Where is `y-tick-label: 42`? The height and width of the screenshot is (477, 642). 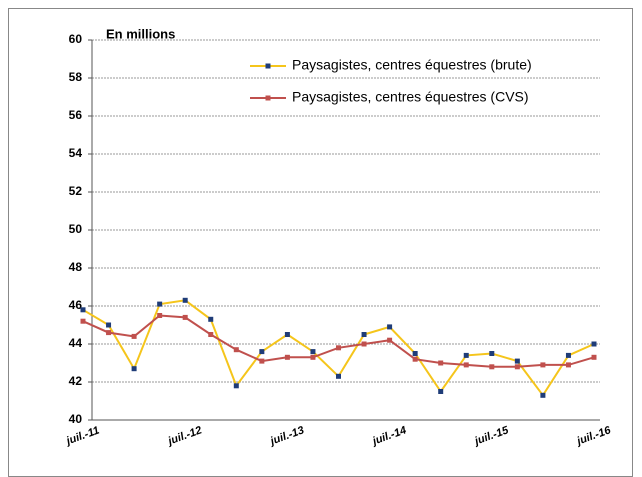
y-tick-label: 42 is located at coordinates (76, 381).